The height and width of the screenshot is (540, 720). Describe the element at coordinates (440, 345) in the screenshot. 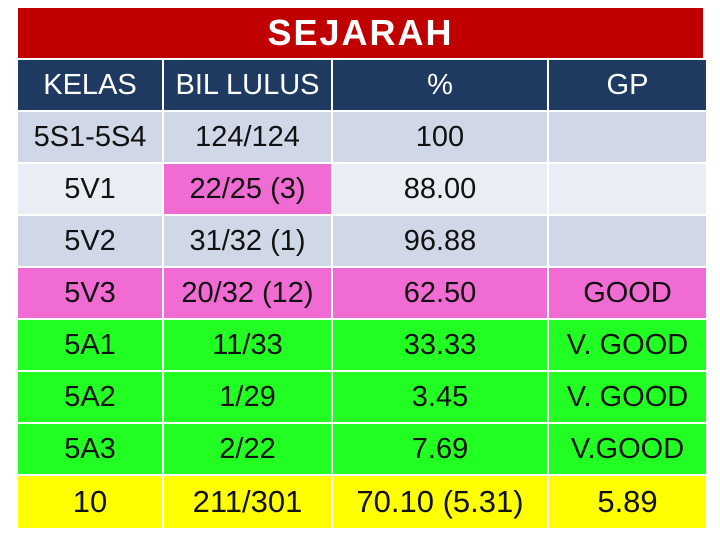

I see `table-cell: 33.33` at that location.